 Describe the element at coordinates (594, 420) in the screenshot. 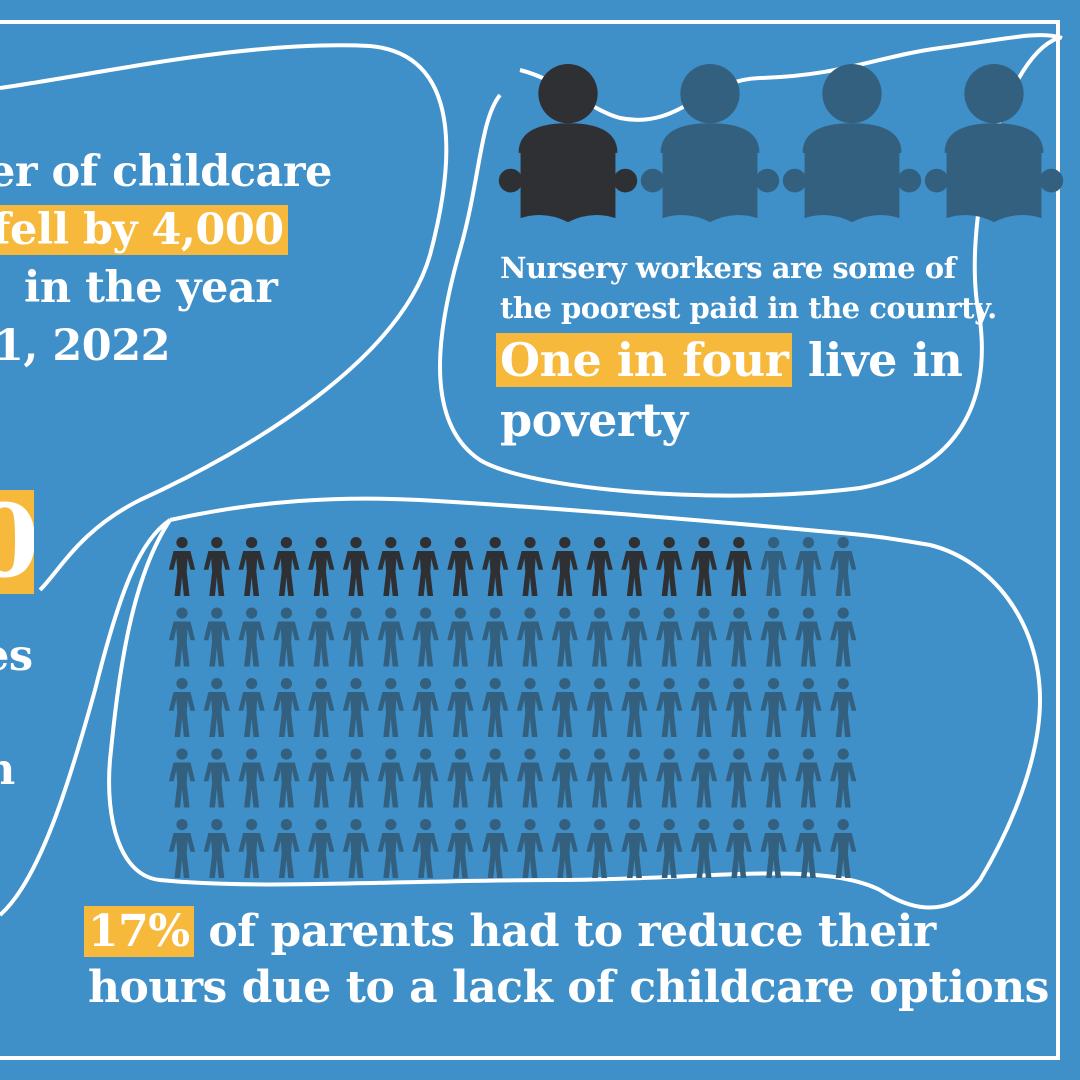

I see `nursery-line-4: poverty` at that location.